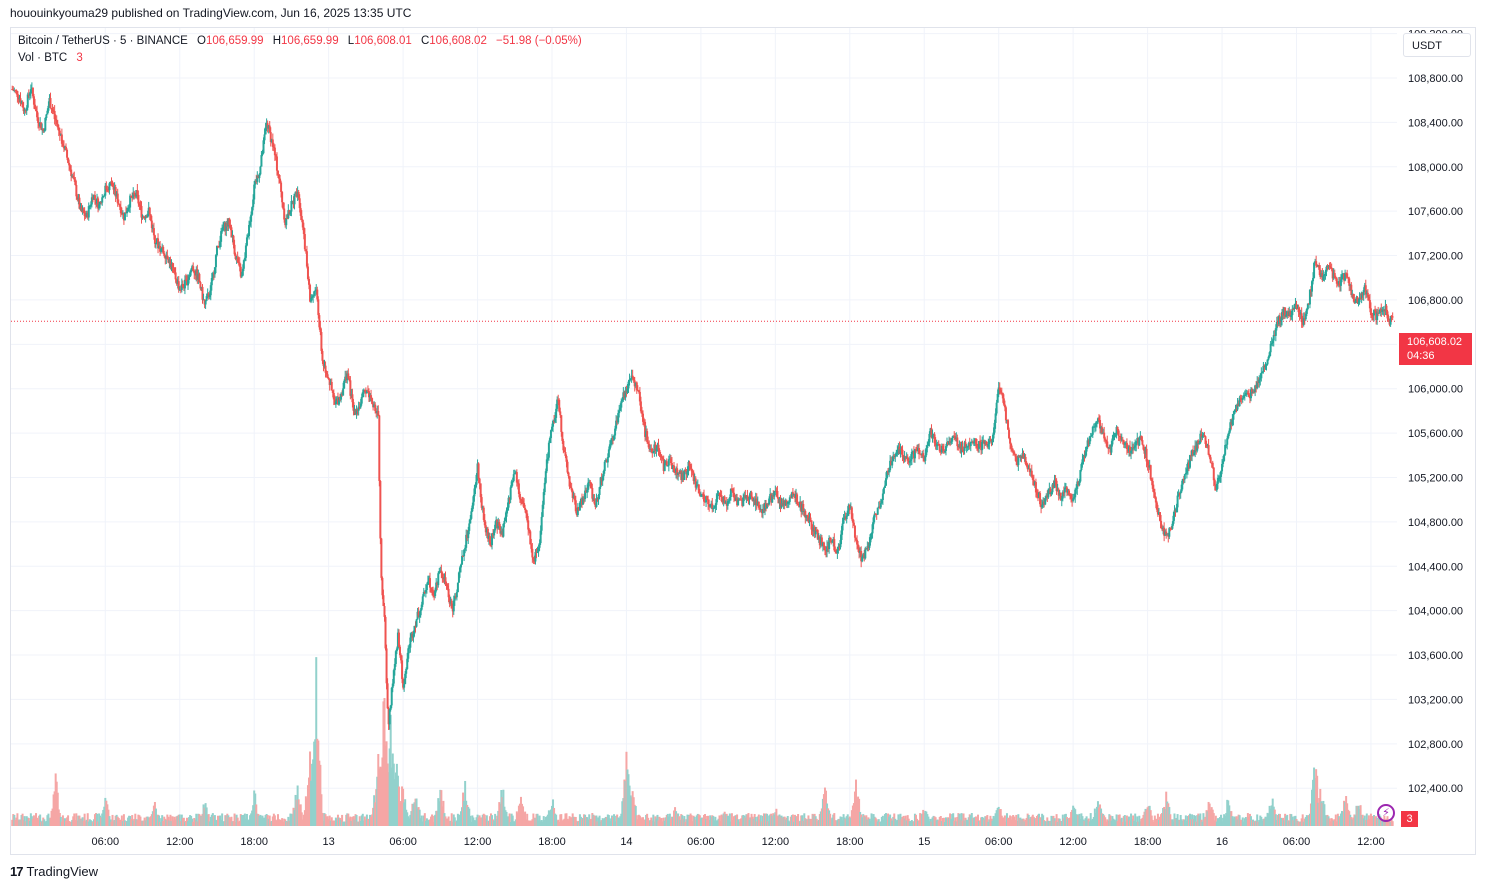 The height and width of the screenshot is (890, 1486). What do you see at coordinates (1437, 45) in the screenshot?
I see `currency-button: USDT` at bounding box center [1437, 45].